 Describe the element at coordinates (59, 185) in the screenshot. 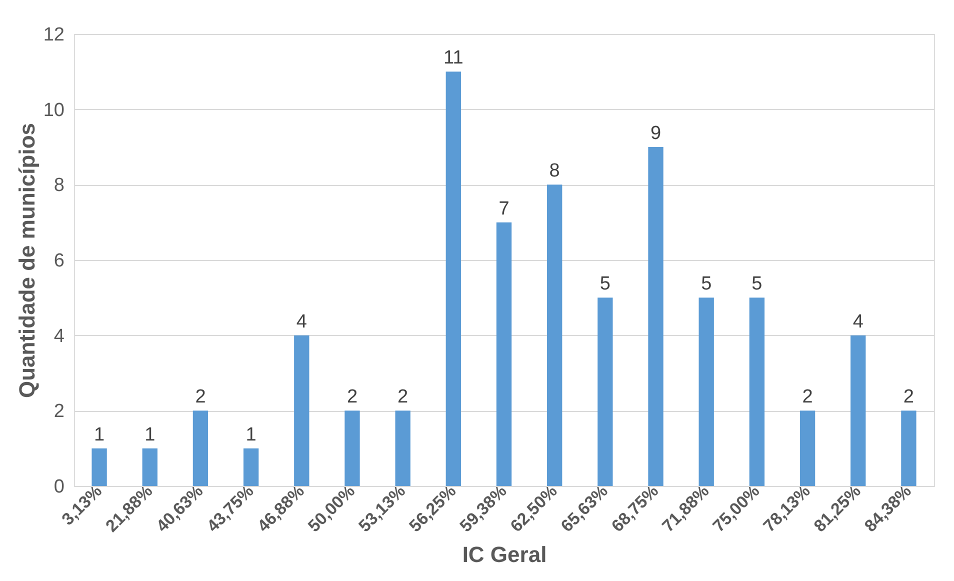

I see `y-tick-label: 8` at that location.